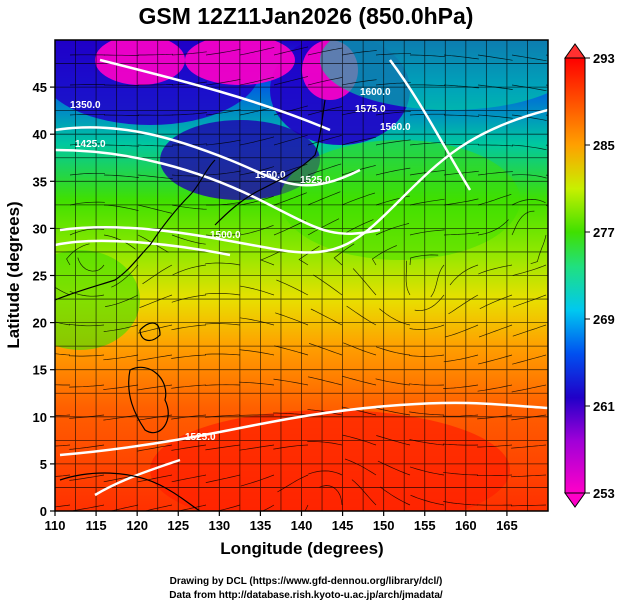 This screenshot has height=605, width=619. What do you see at coordinates (507, 525) in the screenshot?
I see `x-tick-label: 165` at bounding box center [507, 525].